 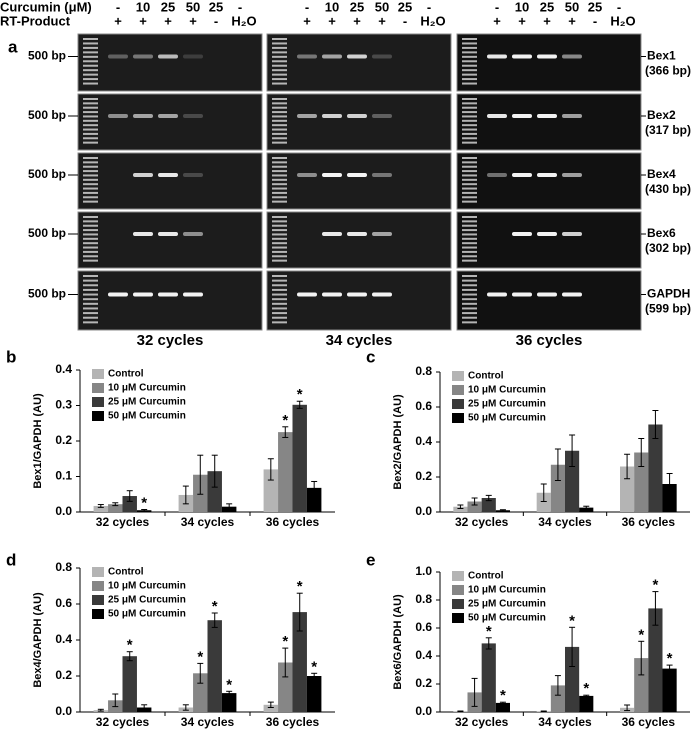 I want to click on panel-letter: e, so click(x=370, y=559).